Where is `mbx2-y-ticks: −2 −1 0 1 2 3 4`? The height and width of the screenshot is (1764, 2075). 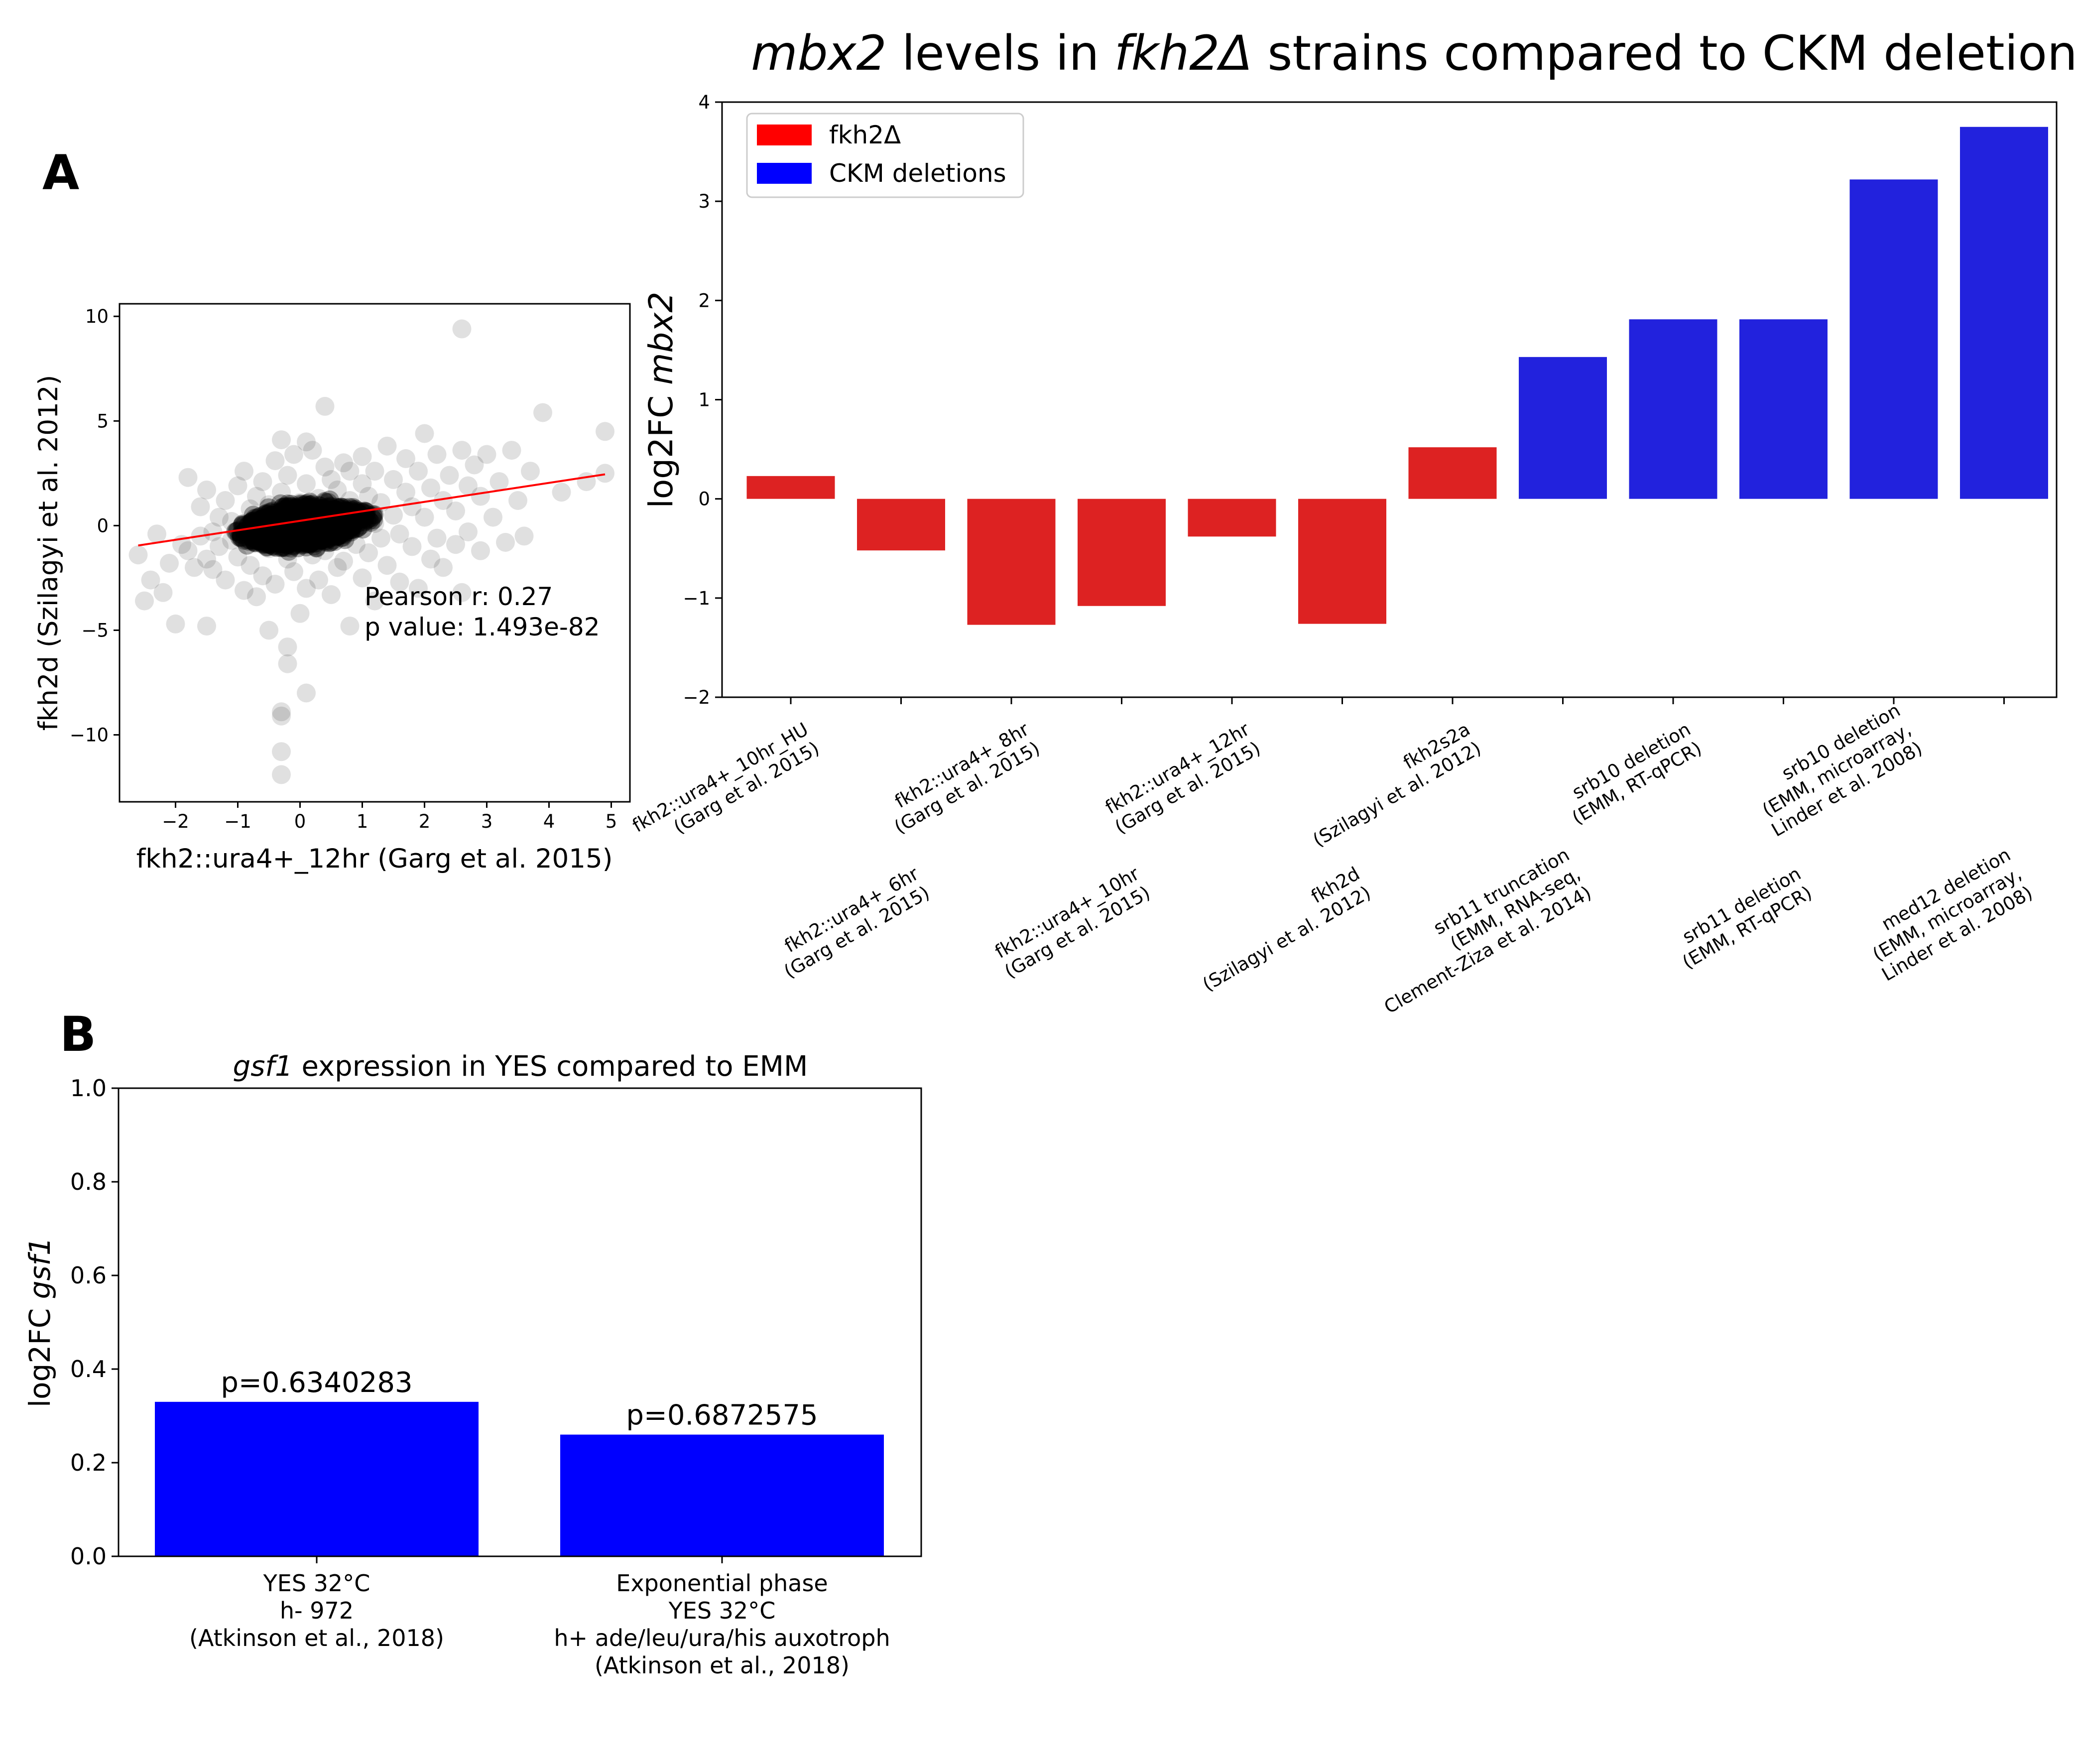
mbx2-y-ticks: −2 −1 0 1 2 3 4 is located at coordinates (702, 400).